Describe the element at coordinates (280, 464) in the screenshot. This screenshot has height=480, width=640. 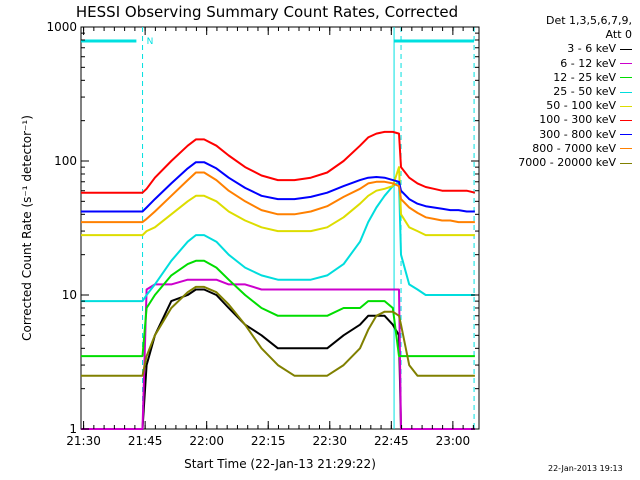
I see `x-axis-label: Start Time (22-Jan-13 21:29:22)` at that location.